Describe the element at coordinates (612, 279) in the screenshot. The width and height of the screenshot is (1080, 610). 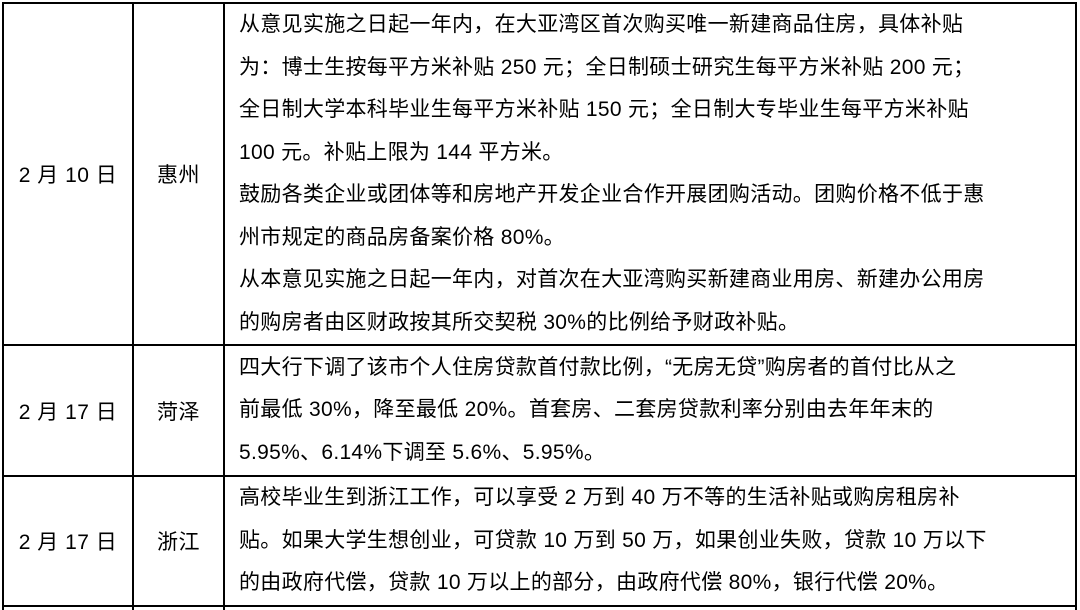
I see `policy-text-line: 从本意见实施之日起一年内，对首次在大亚湾购买新建商业用房、新建办公用房` at that location.